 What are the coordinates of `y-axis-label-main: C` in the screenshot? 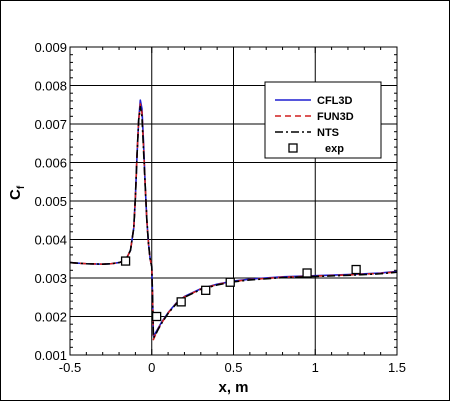 It's located at (15, 194).